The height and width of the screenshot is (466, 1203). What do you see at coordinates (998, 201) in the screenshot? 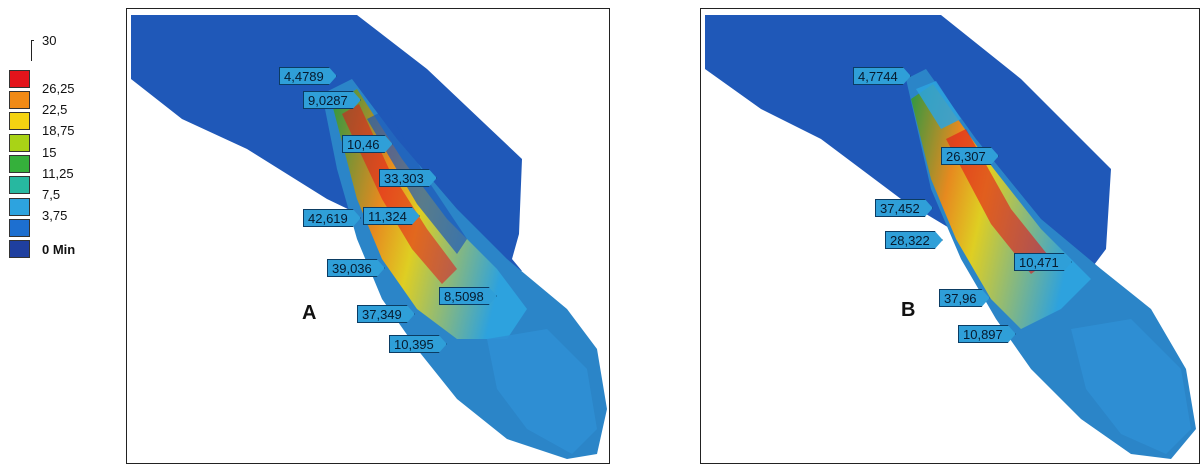
I see `stress-peak` at bounding box center [998, 201].